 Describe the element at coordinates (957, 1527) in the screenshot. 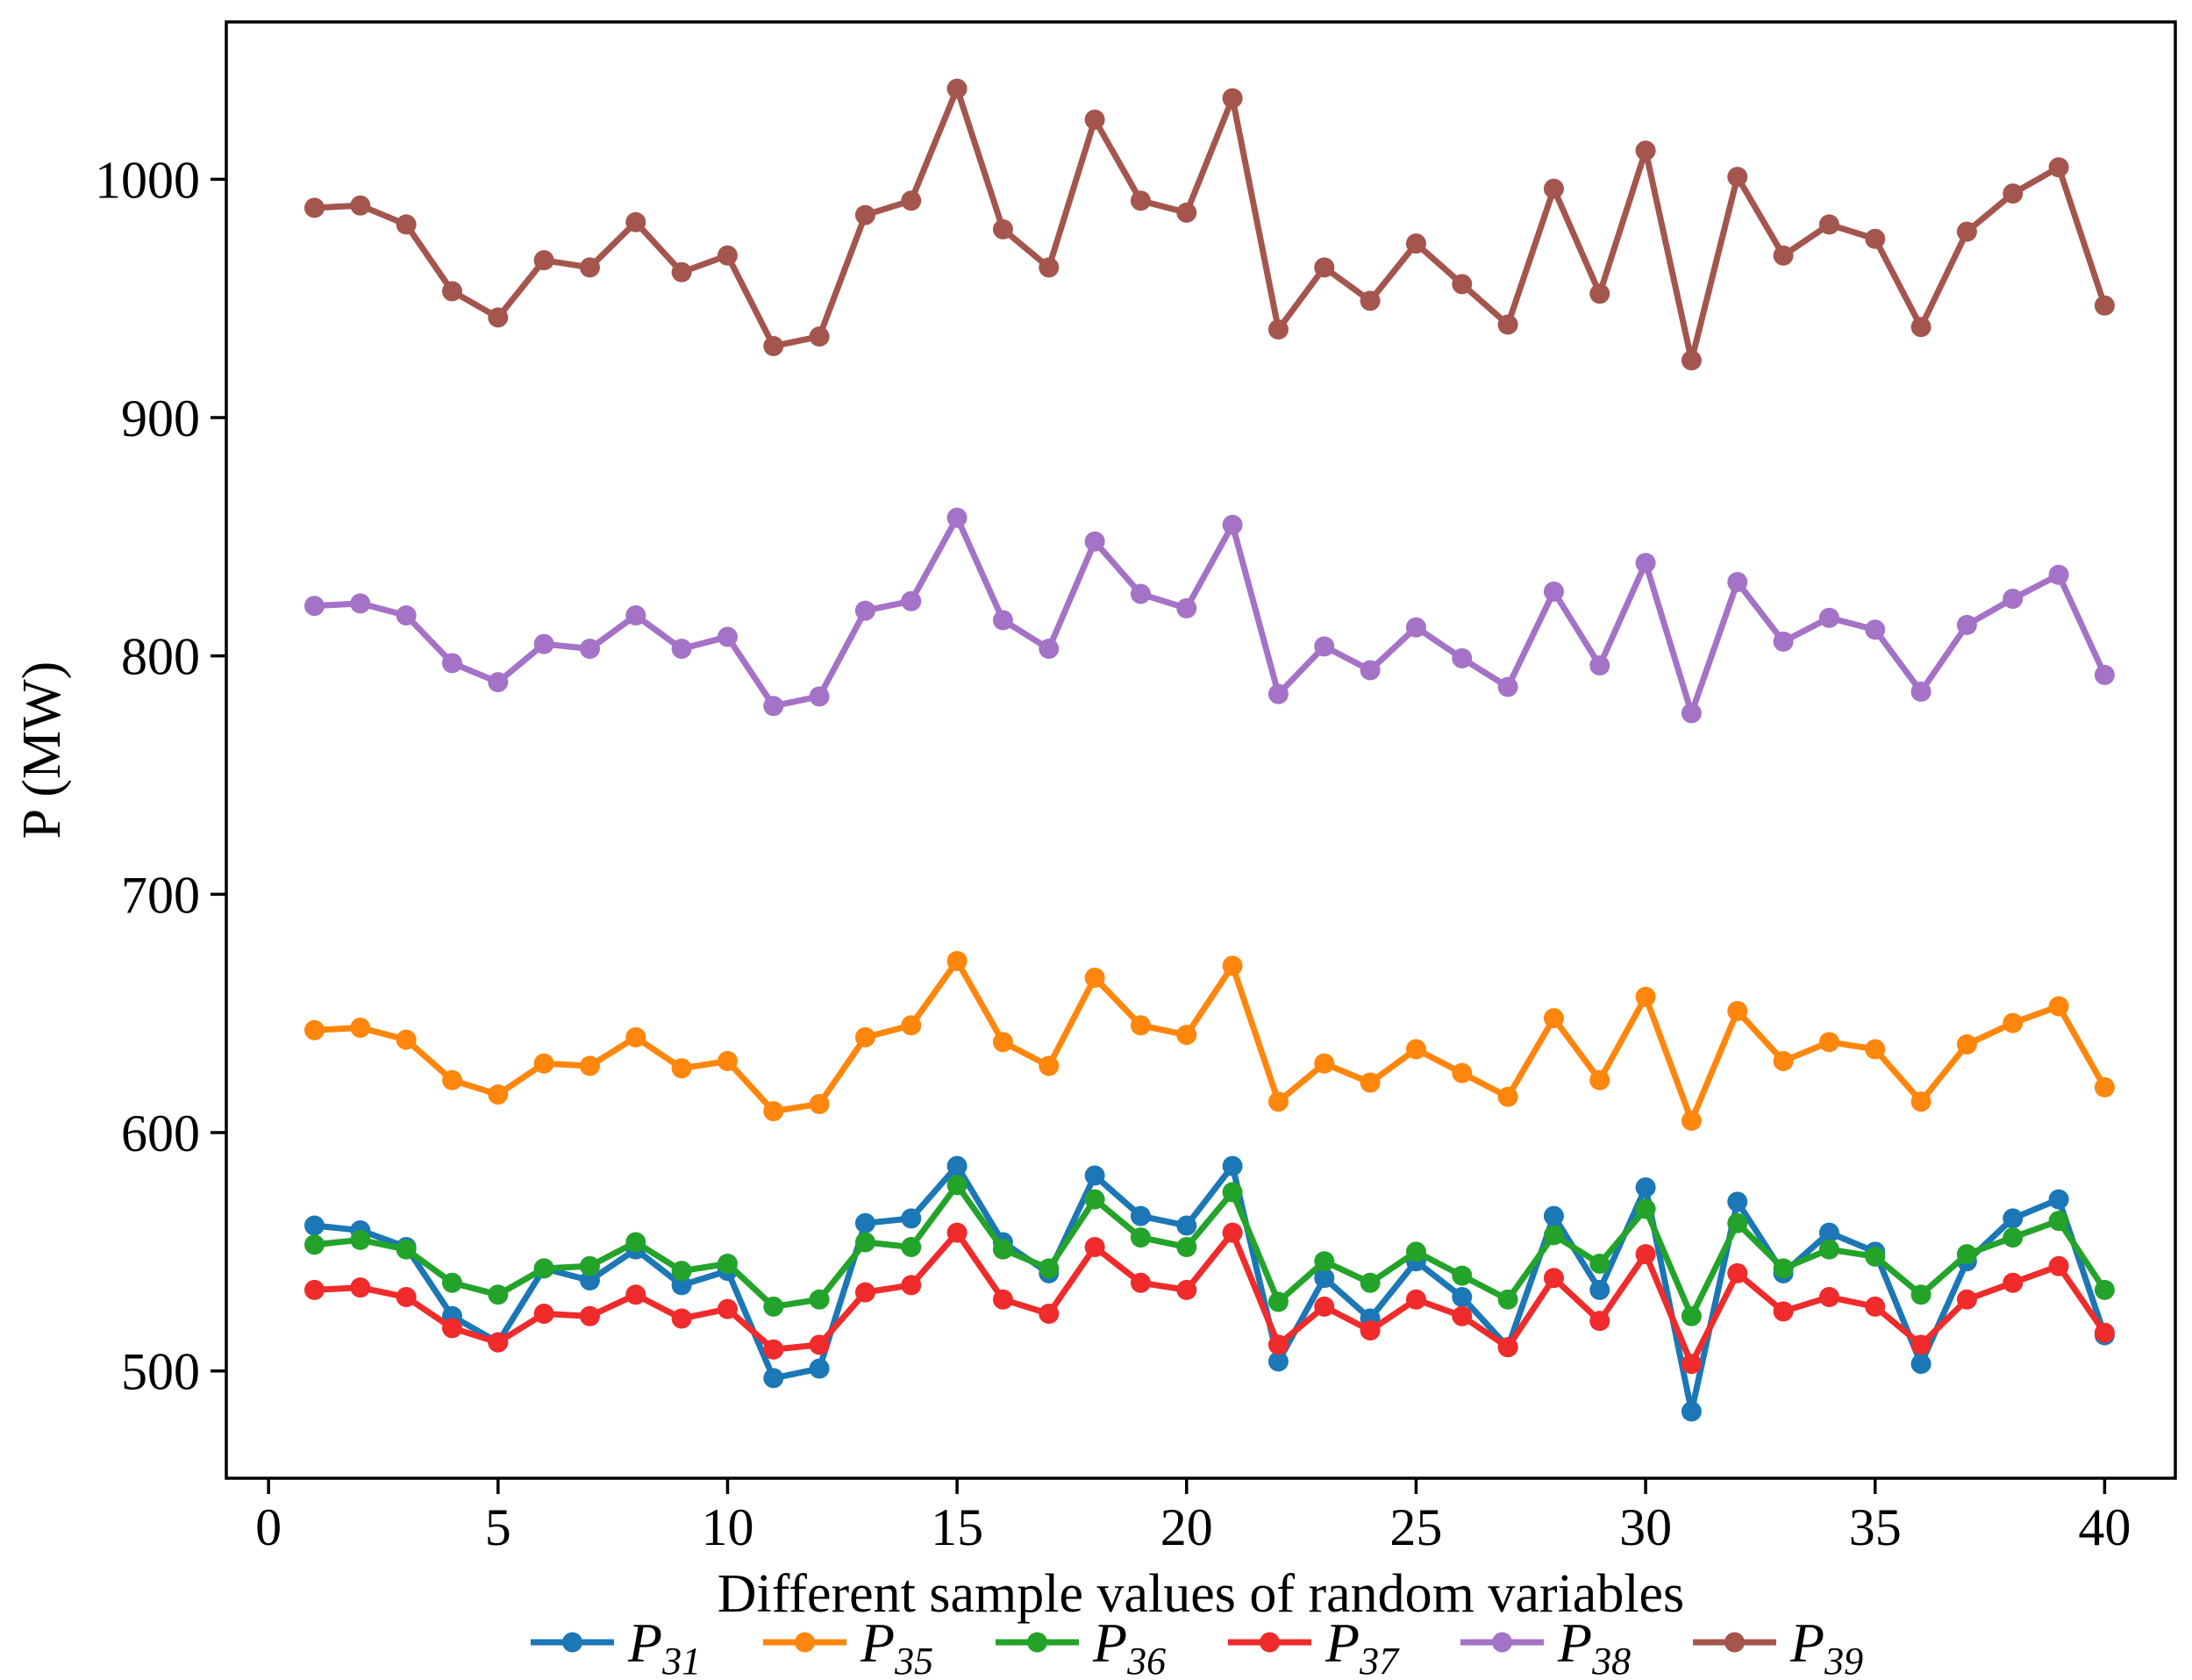

I see `x-tick-label: 15` at that location.